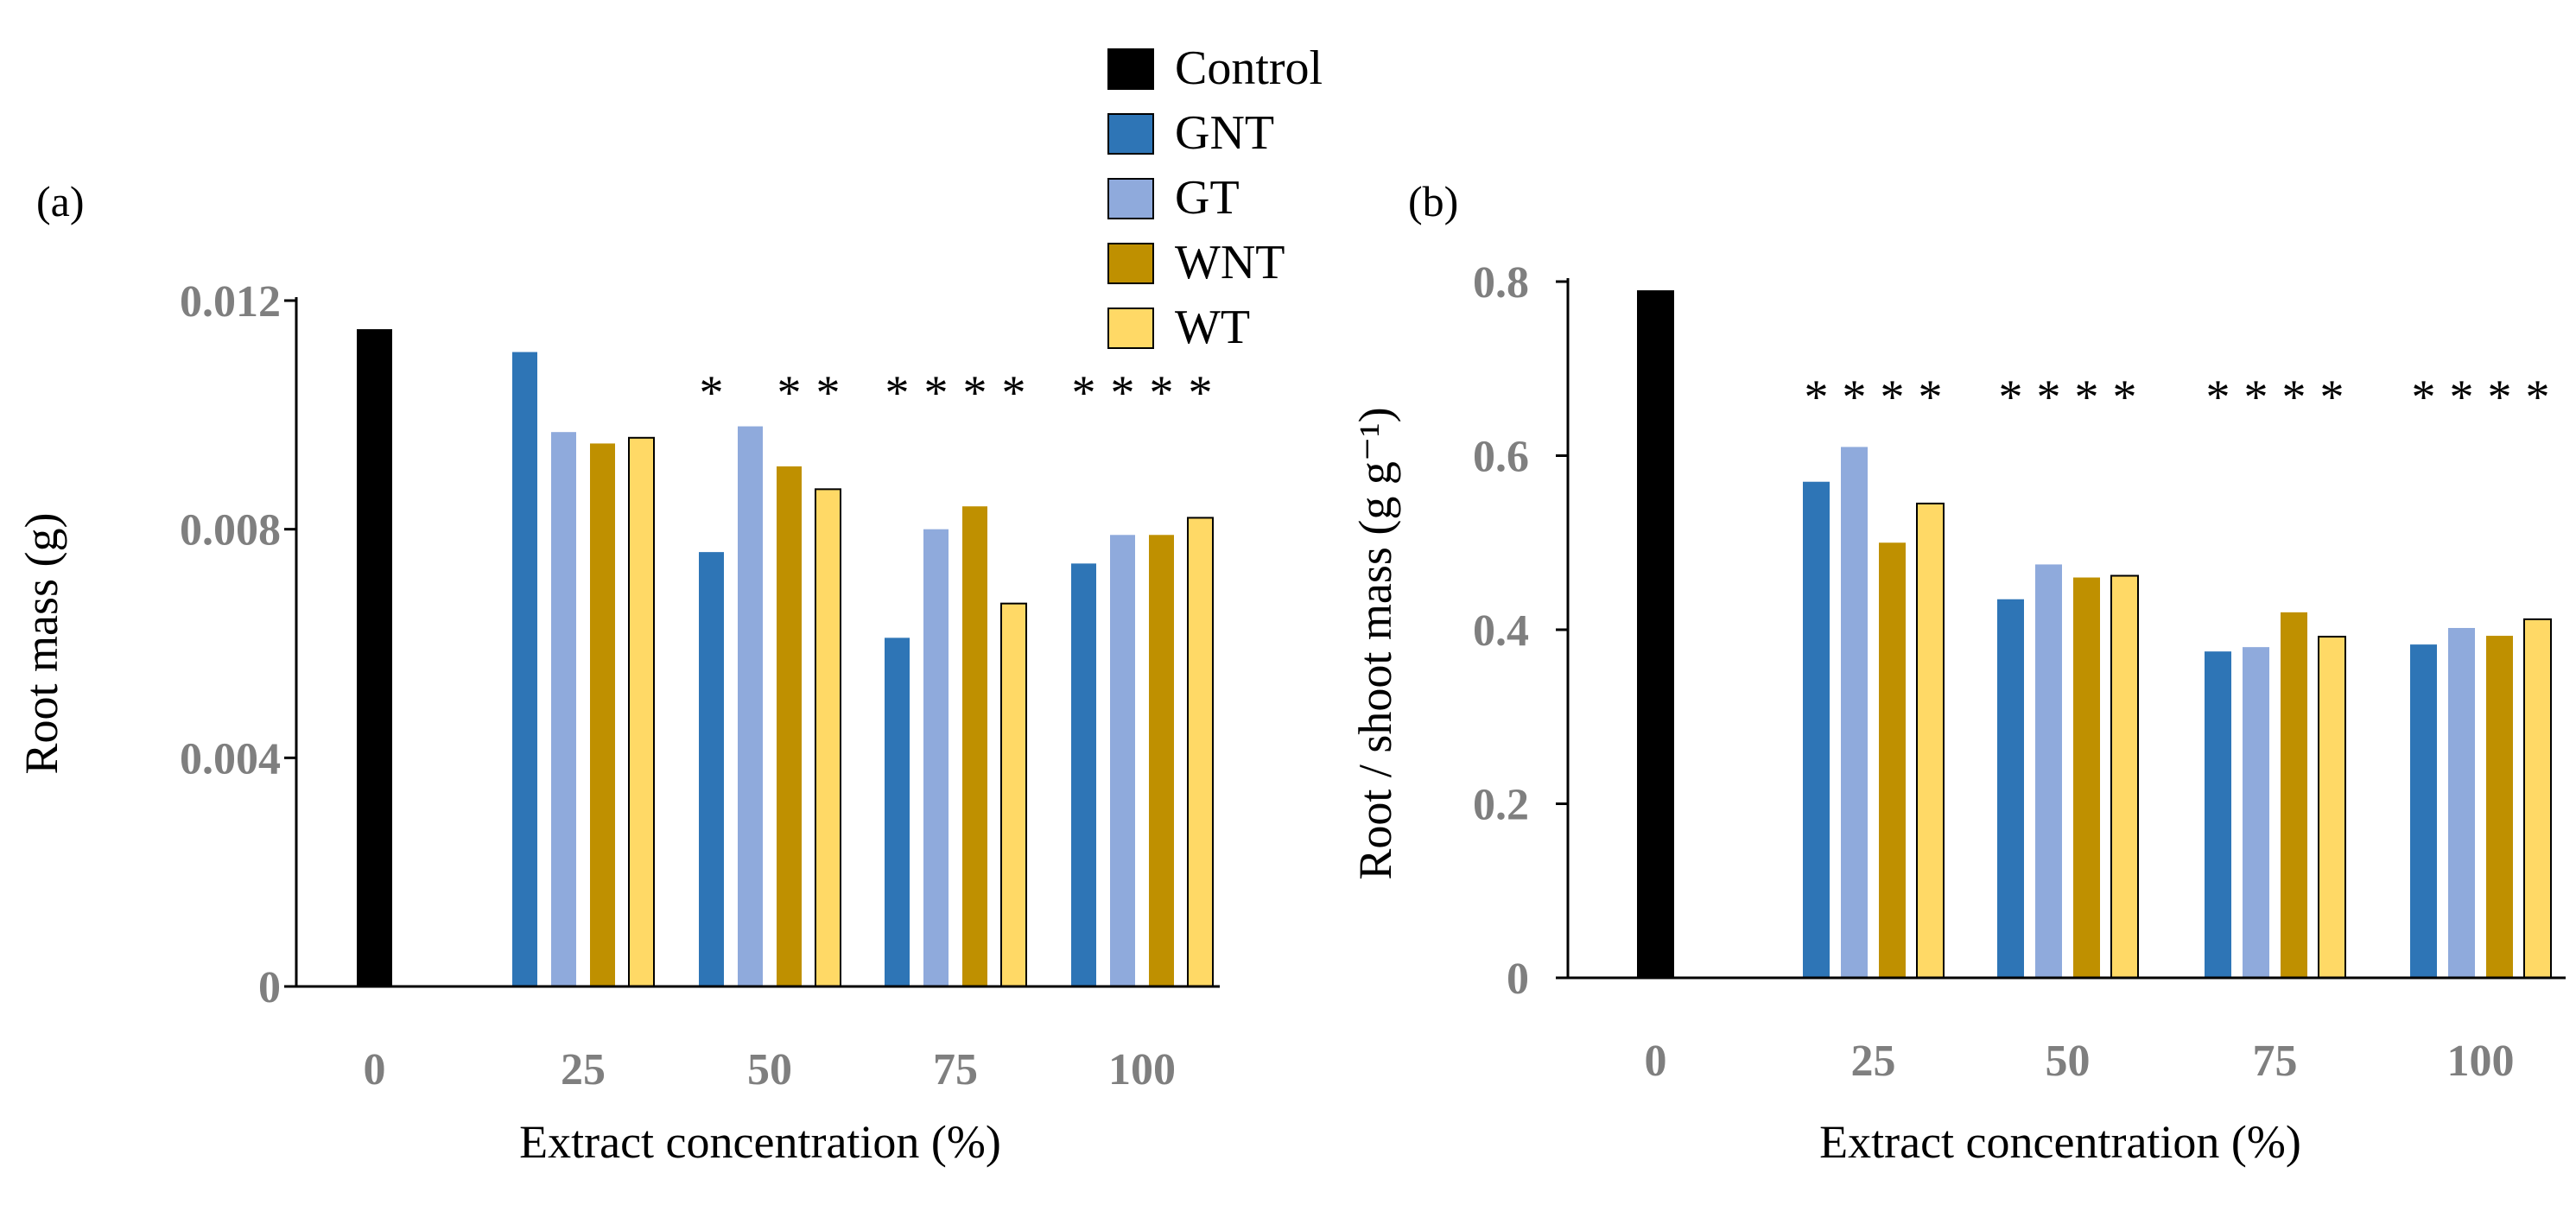 The width and height of the screenshot is (2576, 1205). What do you see at coordinates (1249, 68) in the screenshot?
I see `legend-label-control: Control` at bounding box center [1249, 68].